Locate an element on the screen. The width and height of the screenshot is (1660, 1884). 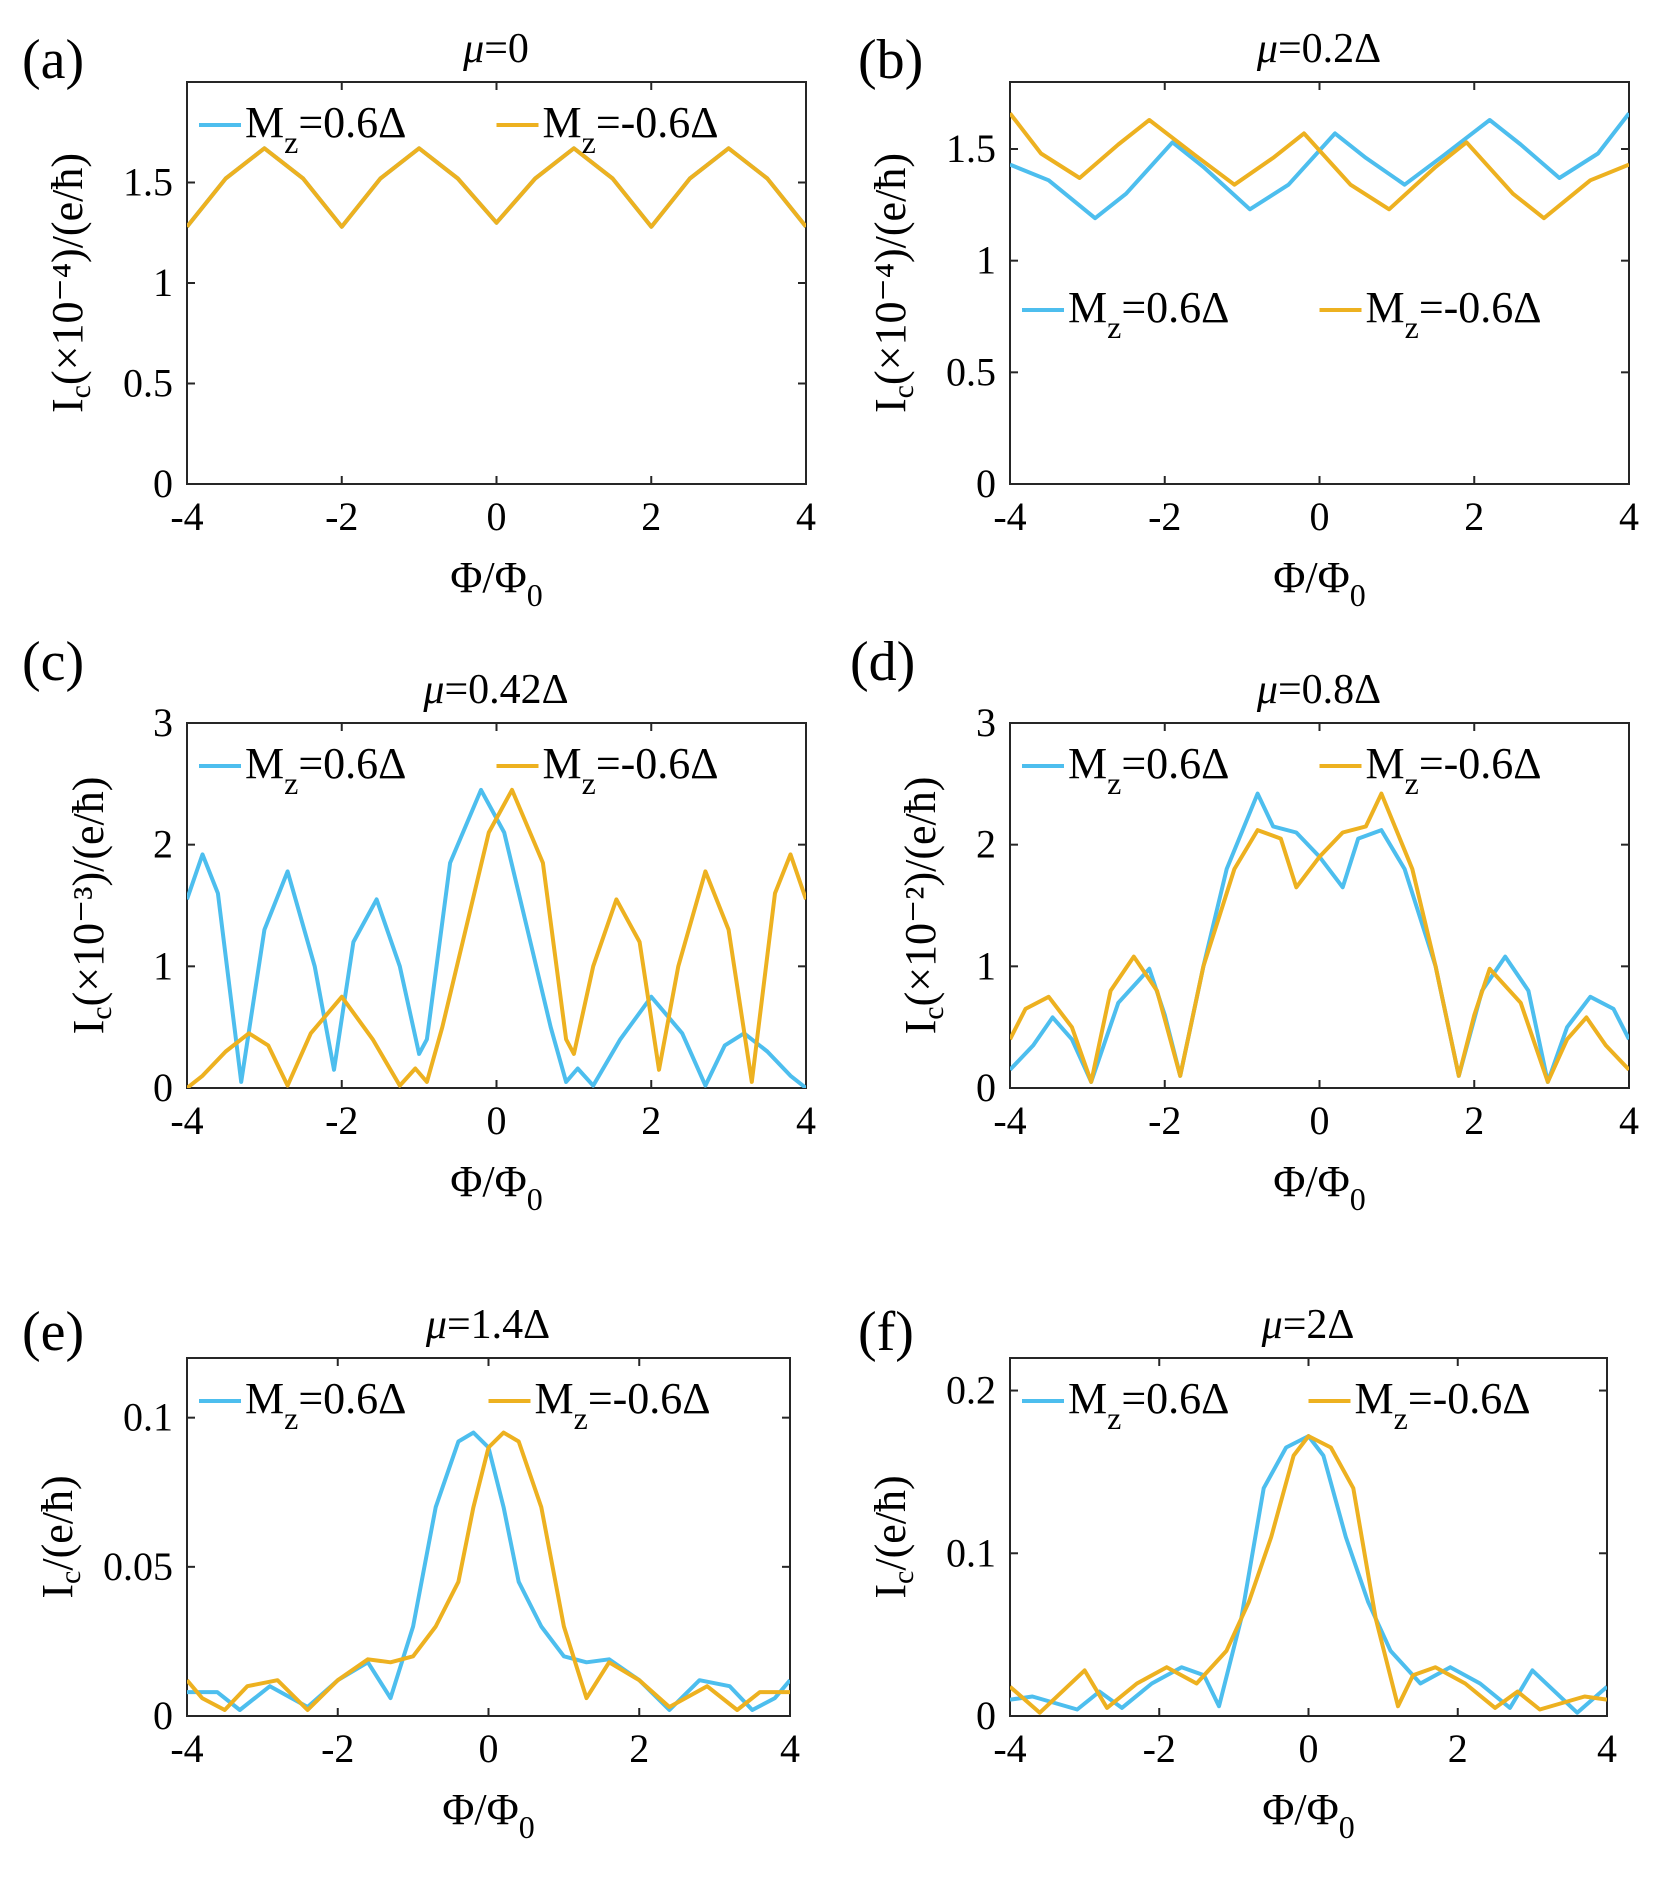
y-axis-label: Ic(×10⁻²)/(e/ħ) is located at coordinates (923, 906).